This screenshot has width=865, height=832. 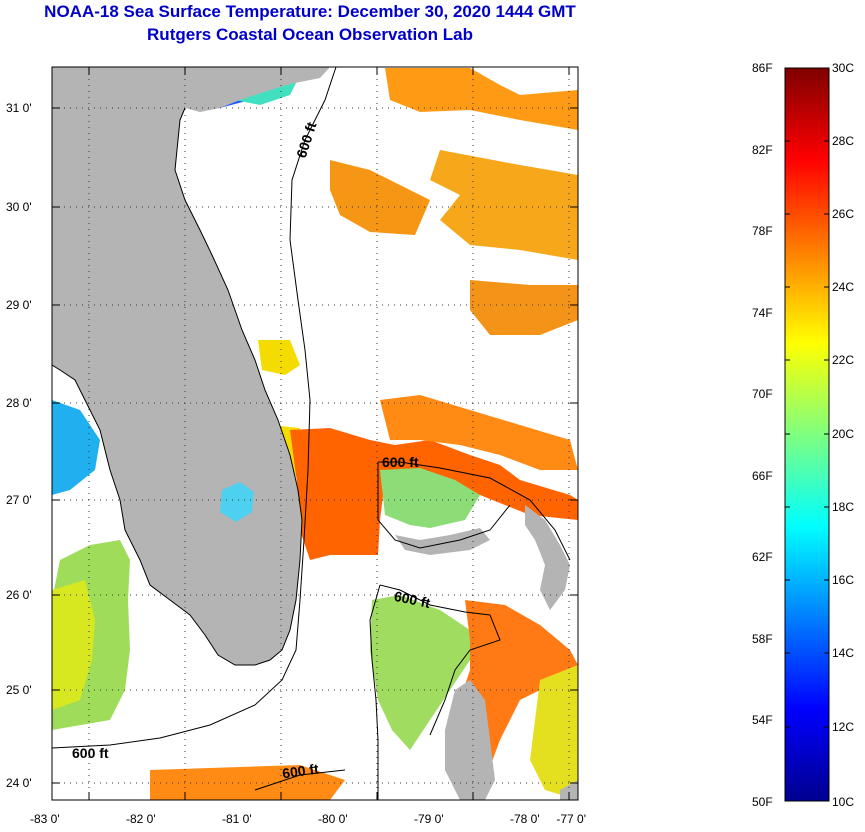 I want to click on isobath-bahamas-inner, so click(x=444, y=505).